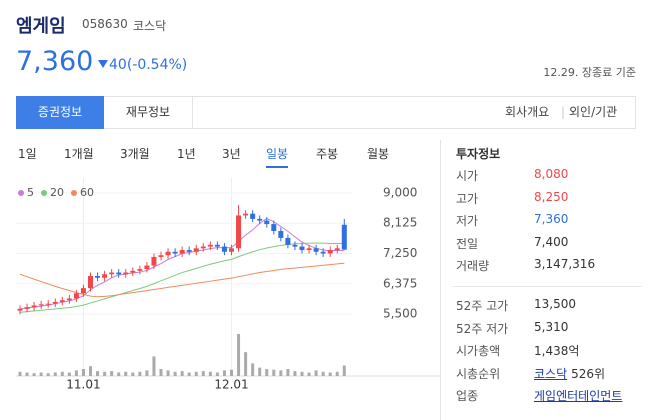 The image size is (664, 420). Describe the element at coordinates (148, 112) in the screenshot. I see `tab: 재무정보` at that location.